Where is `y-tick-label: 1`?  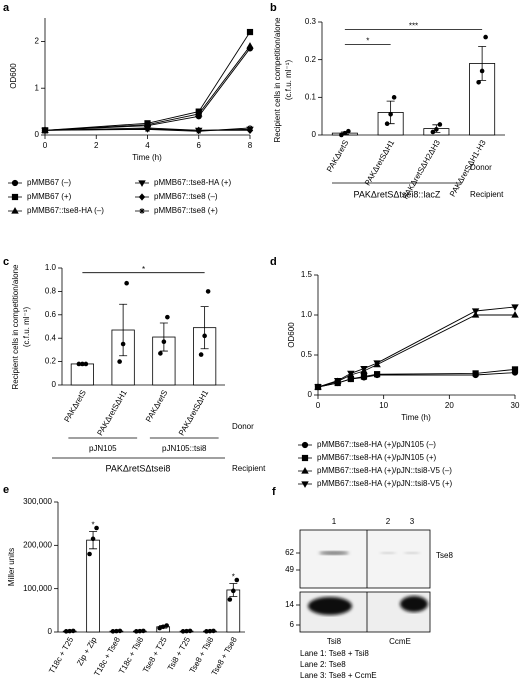
y-tick-label: 1 is located at coordinates (37, 87).